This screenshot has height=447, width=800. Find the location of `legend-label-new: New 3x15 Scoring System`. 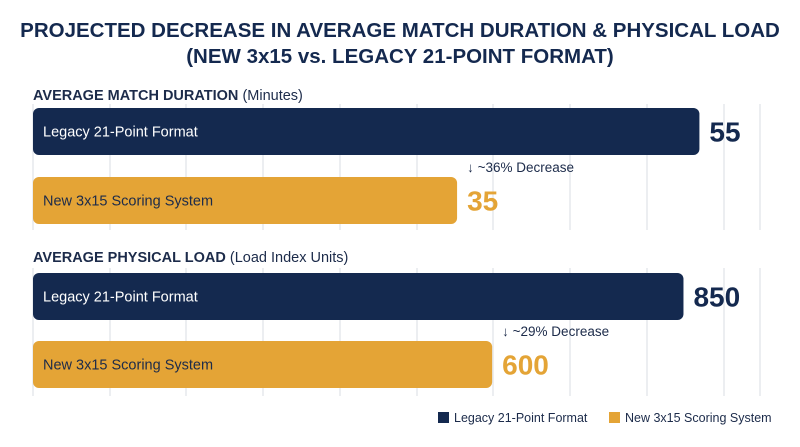

legend-label-new: New 3x15 Scoring System is located at coordinates (698, 418).